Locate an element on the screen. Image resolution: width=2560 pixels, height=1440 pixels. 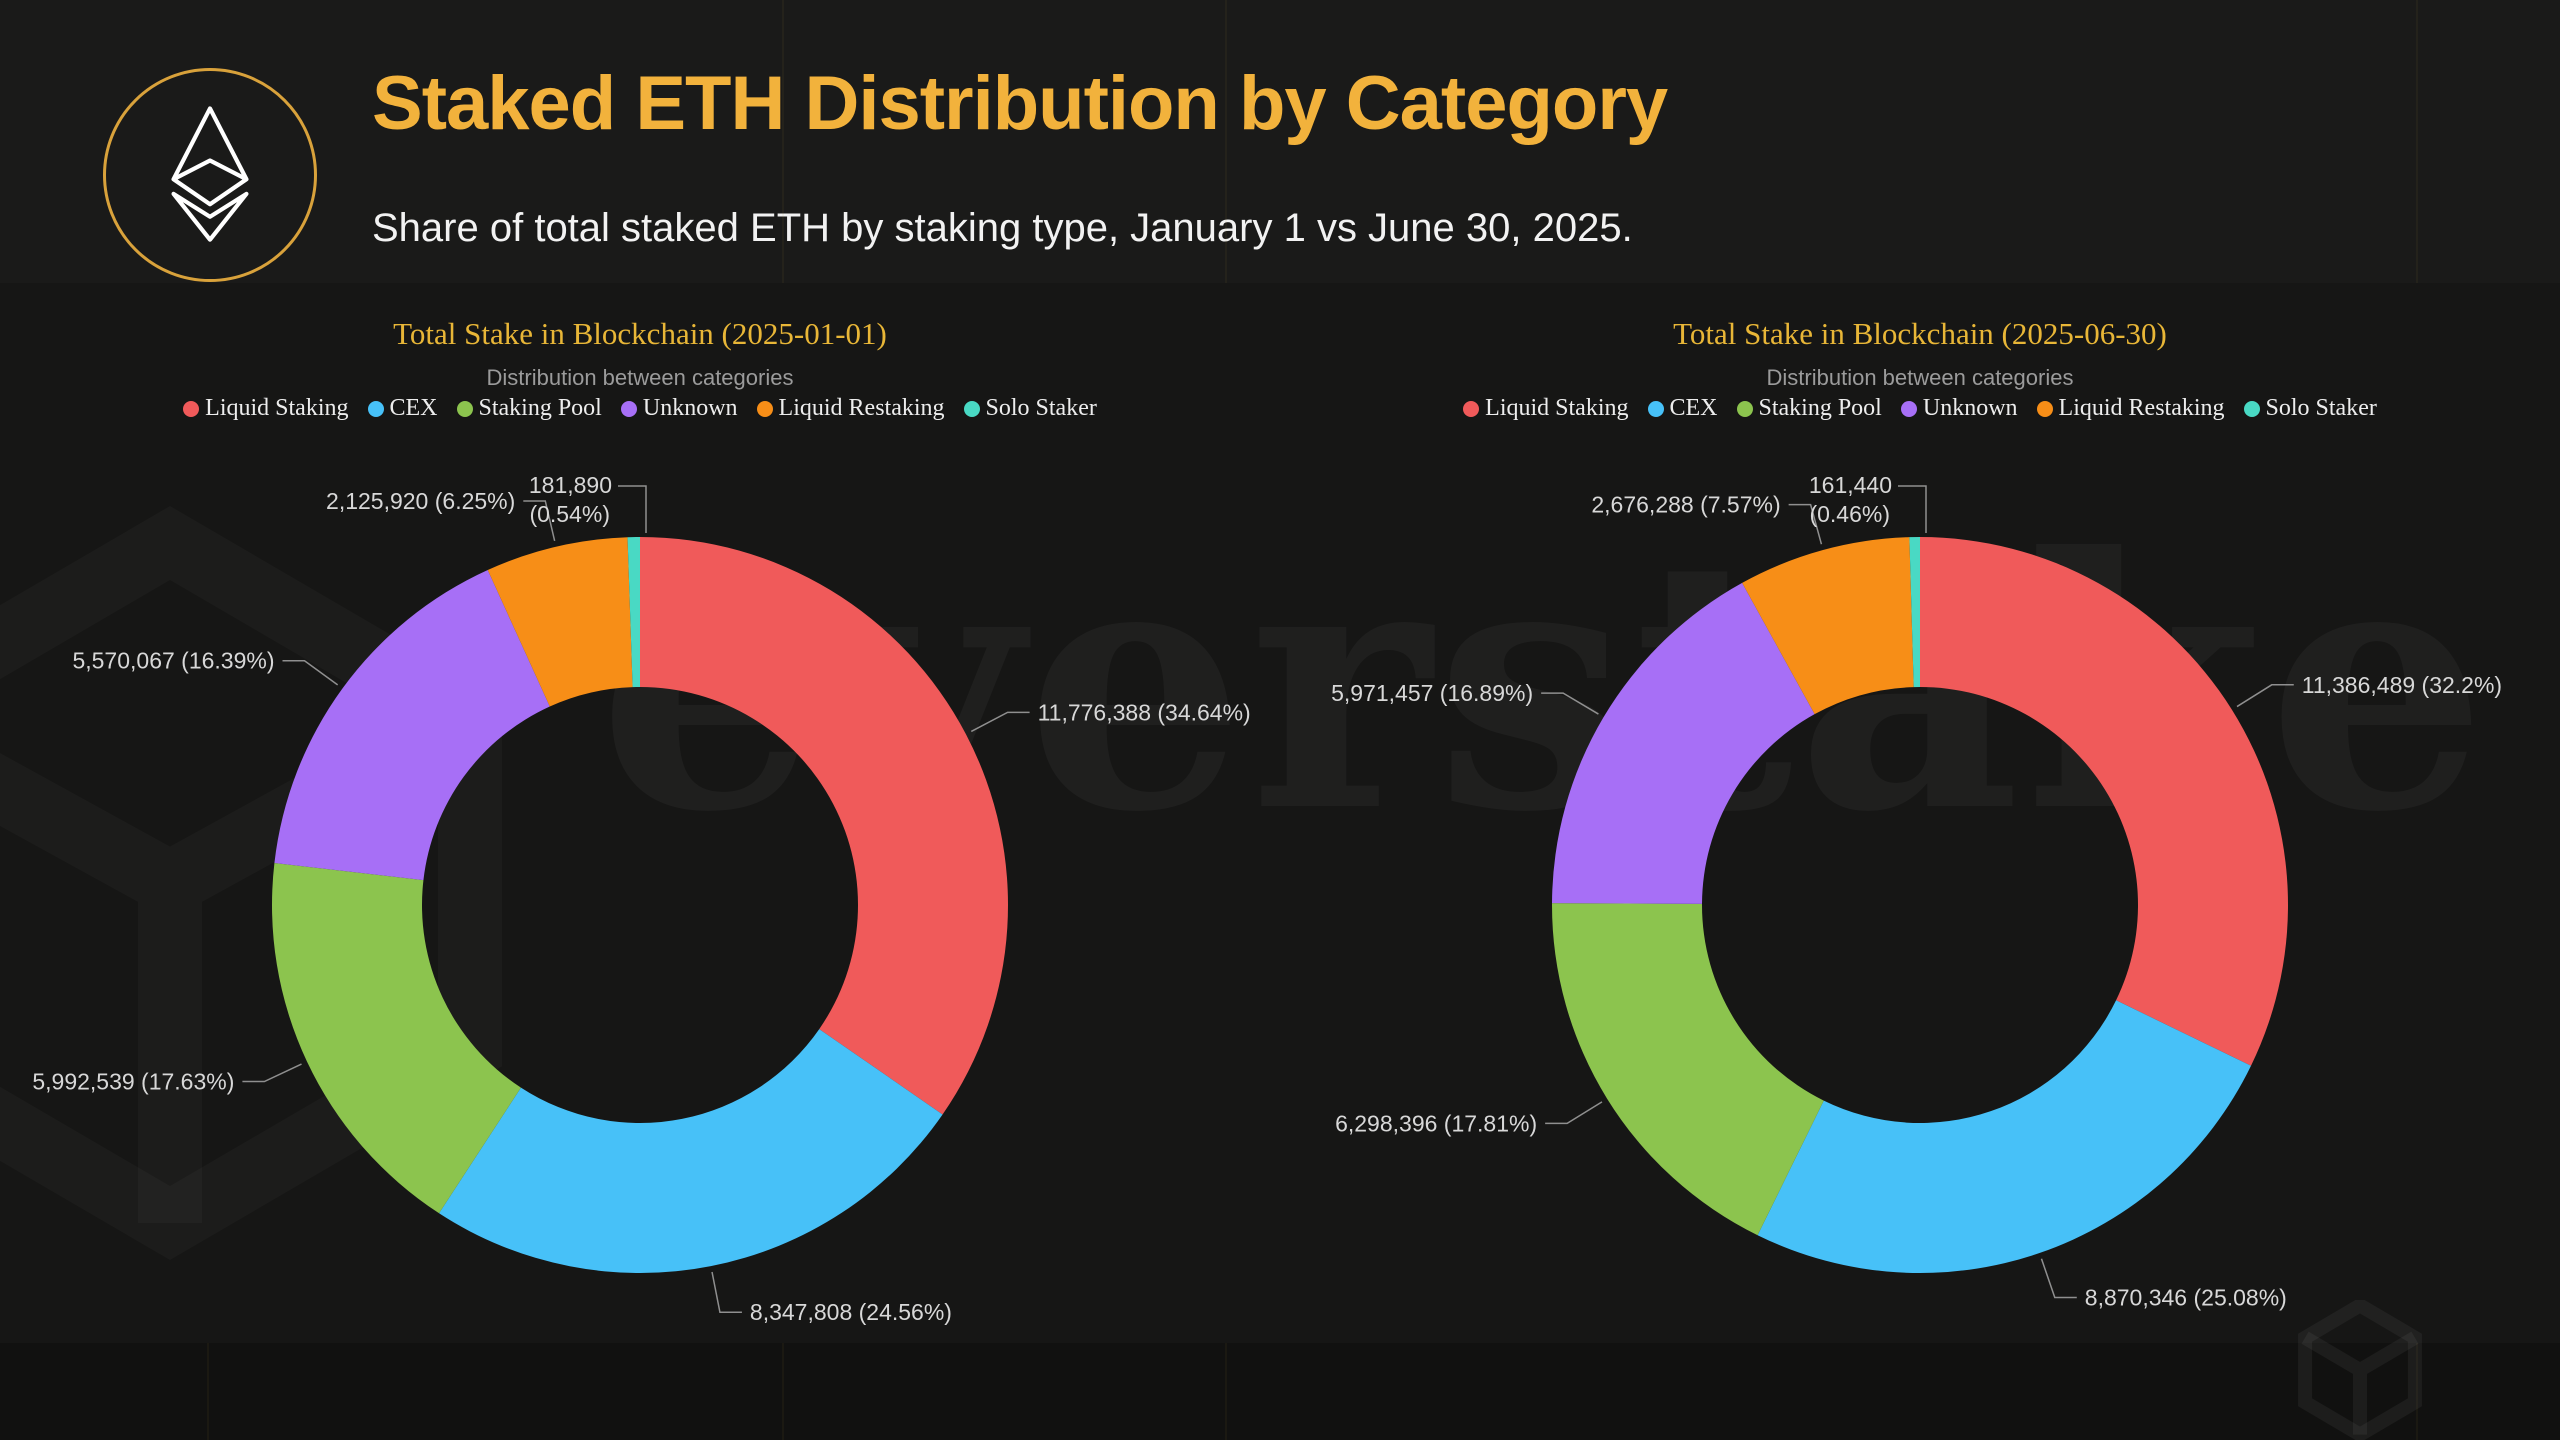
slice-label: 161,440 is located at coordinates (1850, 485).